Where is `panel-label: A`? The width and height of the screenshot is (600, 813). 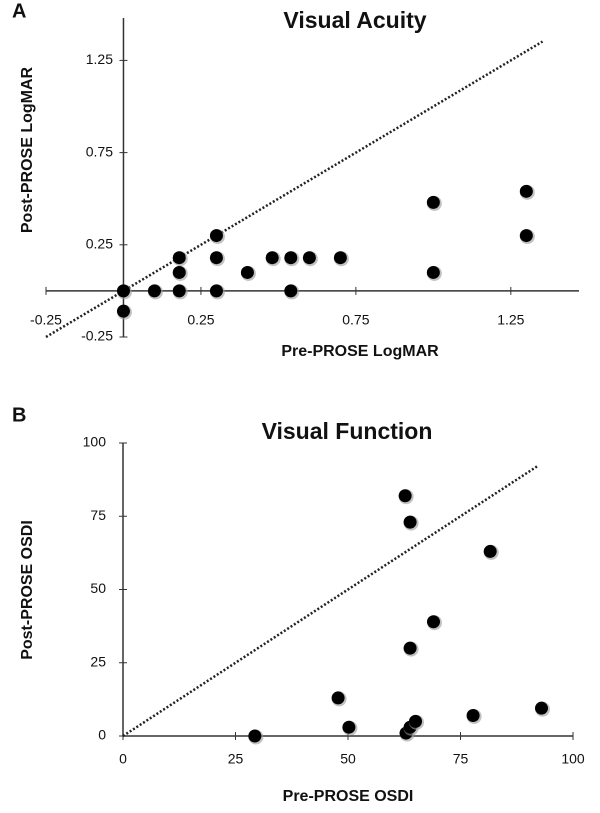 panel-label: A is located at coordinates (19, 11).